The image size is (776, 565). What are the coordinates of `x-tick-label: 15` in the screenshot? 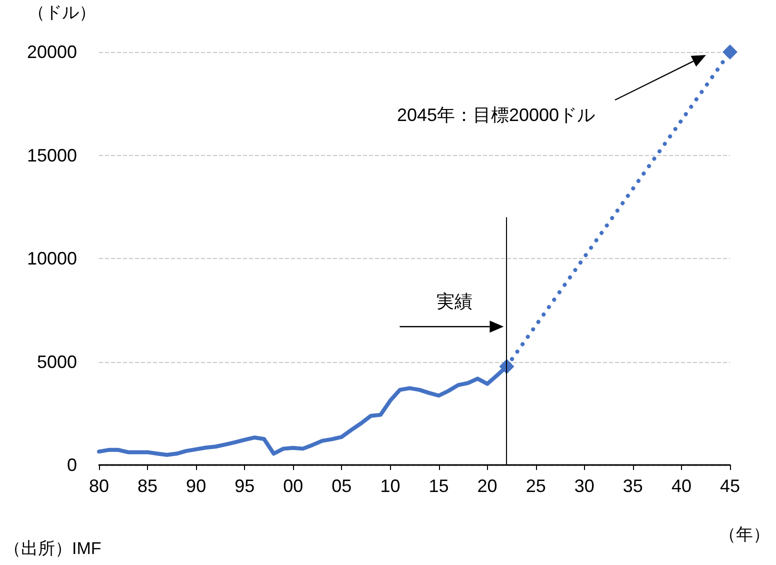 It's located at (438, 486).